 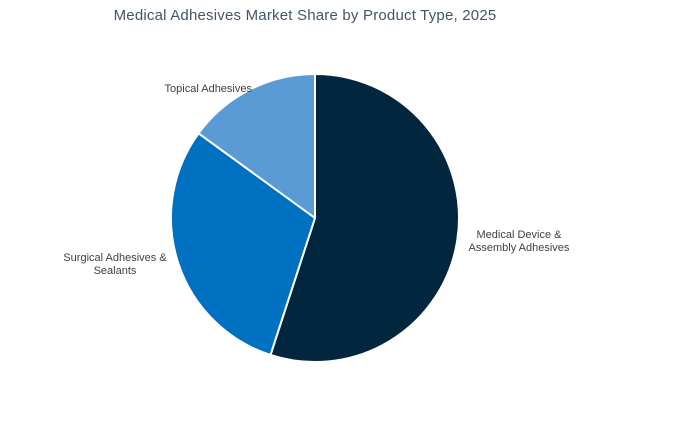 I want to click on slice-label-surgical-adhesives-sealants: Surgical Adhesives & Sealants, so click(x=115, y=264).